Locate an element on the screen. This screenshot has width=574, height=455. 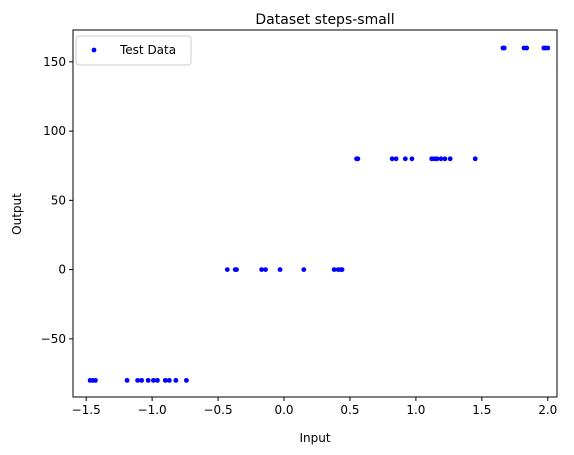
y-tick-label: 50 is located at coordinates (58, 200).